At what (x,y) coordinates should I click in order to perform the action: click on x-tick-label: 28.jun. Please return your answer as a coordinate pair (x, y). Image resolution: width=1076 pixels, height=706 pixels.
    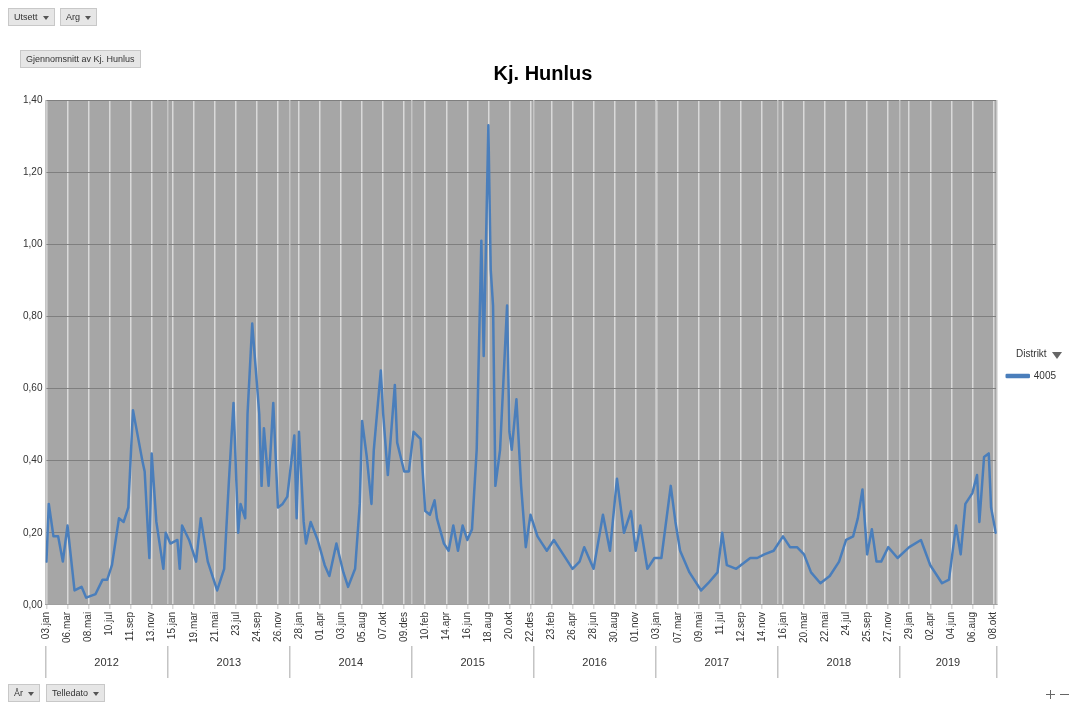
    Looking at the image, I should click on (593, 625).